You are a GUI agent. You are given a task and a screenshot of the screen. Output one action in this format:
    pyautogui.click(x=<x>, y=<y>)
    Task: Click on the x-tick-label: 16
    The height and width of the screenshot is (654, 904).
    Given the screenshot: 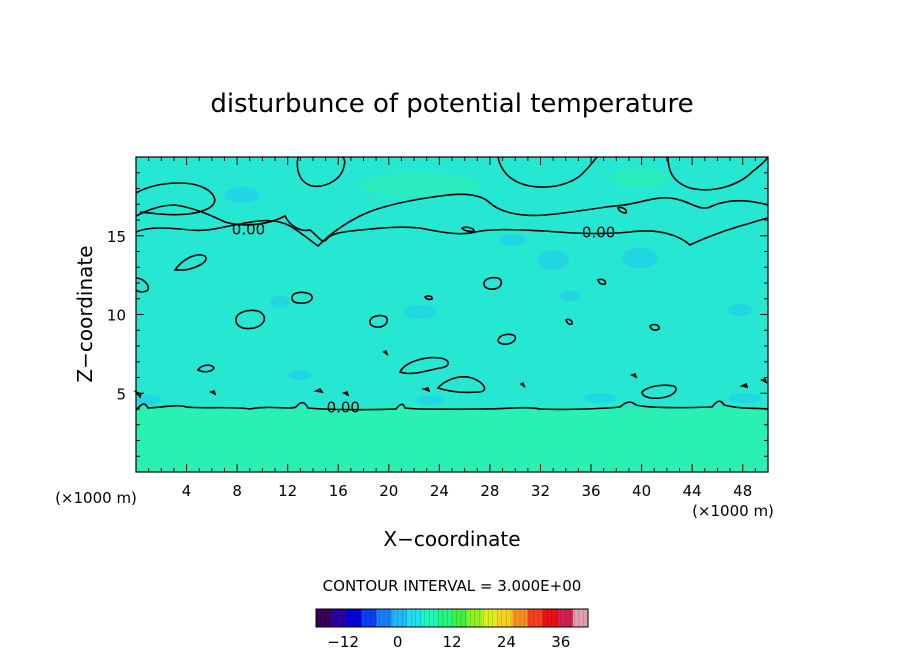 What is the action you would take?
    pyautogui.click(x=338, y=491)
    